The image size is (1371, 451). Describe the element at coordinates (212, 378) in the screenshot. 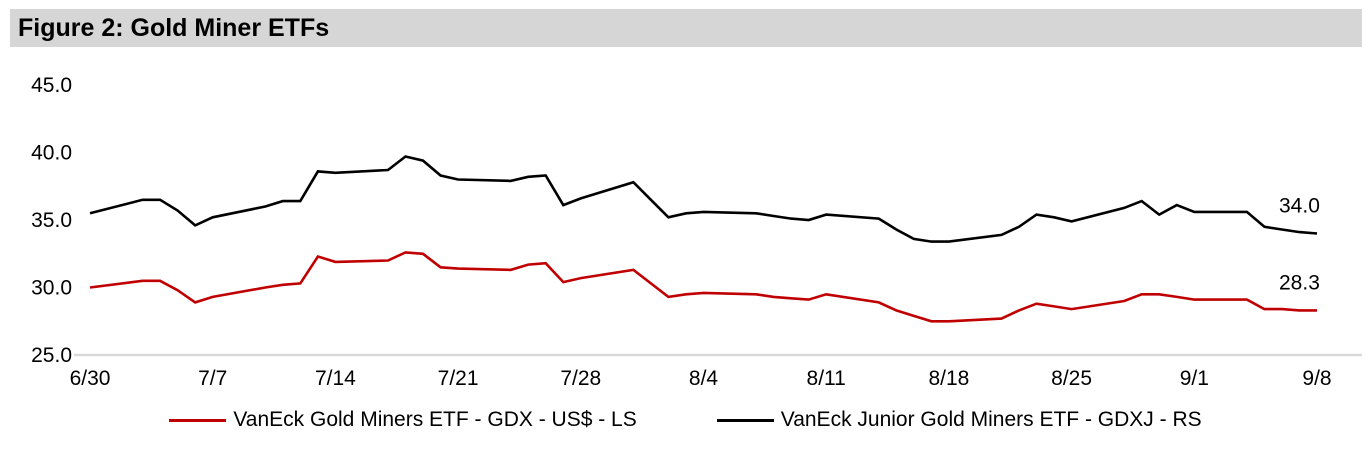

I see `x-tick-label: 7/7` at that location.